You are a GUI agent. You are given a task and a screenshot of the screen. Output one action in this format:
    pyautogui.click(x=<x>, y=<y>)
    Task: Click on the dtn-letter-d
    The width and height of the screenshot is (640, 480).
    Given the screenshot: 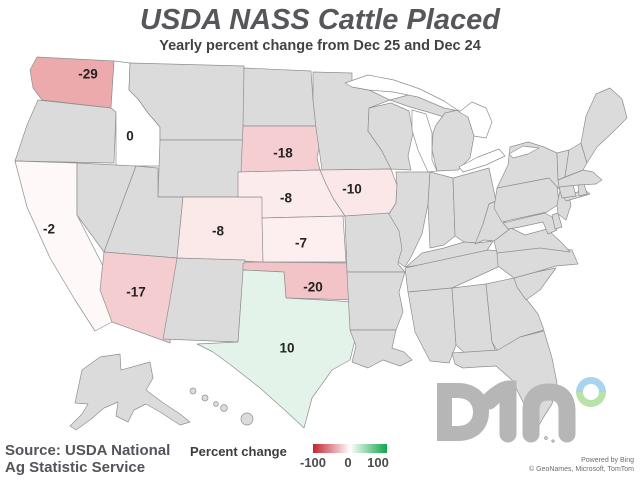 What is the action you would take?
    pyautogui.click(x=463, y=412)
    